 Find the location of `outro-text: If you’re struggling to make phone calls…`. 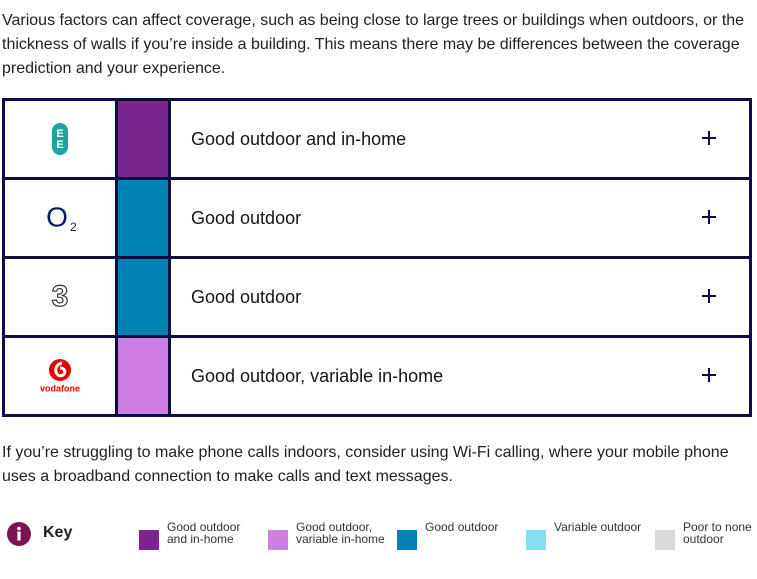

outro-text: If you’re struggling to make phone calls… is located at coordinates (365, 464).